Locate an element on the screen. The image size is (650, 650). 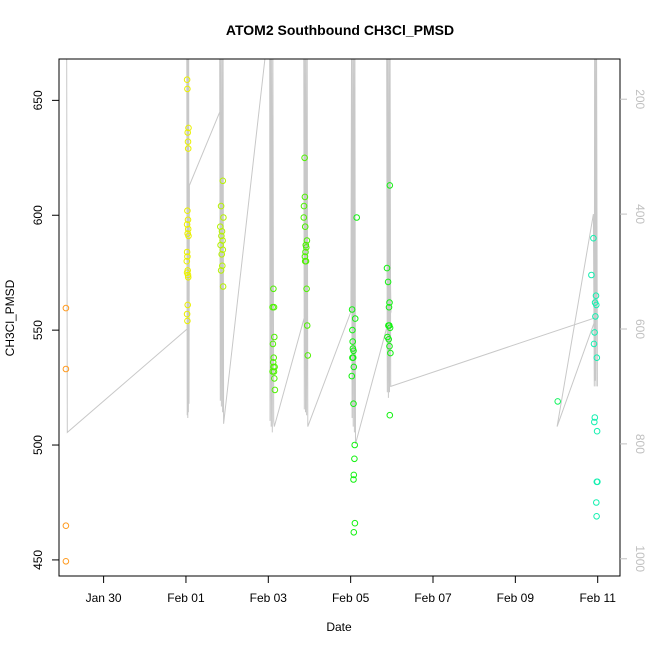
y2-tick-label: 800 is located at coordinates (640, 444).